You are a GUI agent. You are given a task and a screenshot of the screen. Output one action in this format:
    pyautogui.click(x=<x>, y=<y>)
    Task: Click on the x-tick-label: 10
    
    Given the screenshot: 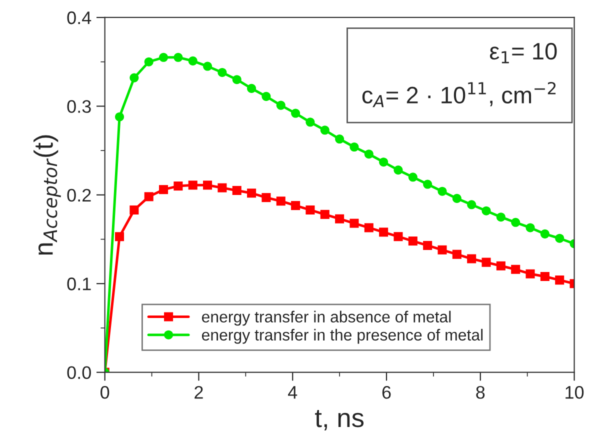 What is the action you would take?
    pyautogui.click(x=575, y=392)
    